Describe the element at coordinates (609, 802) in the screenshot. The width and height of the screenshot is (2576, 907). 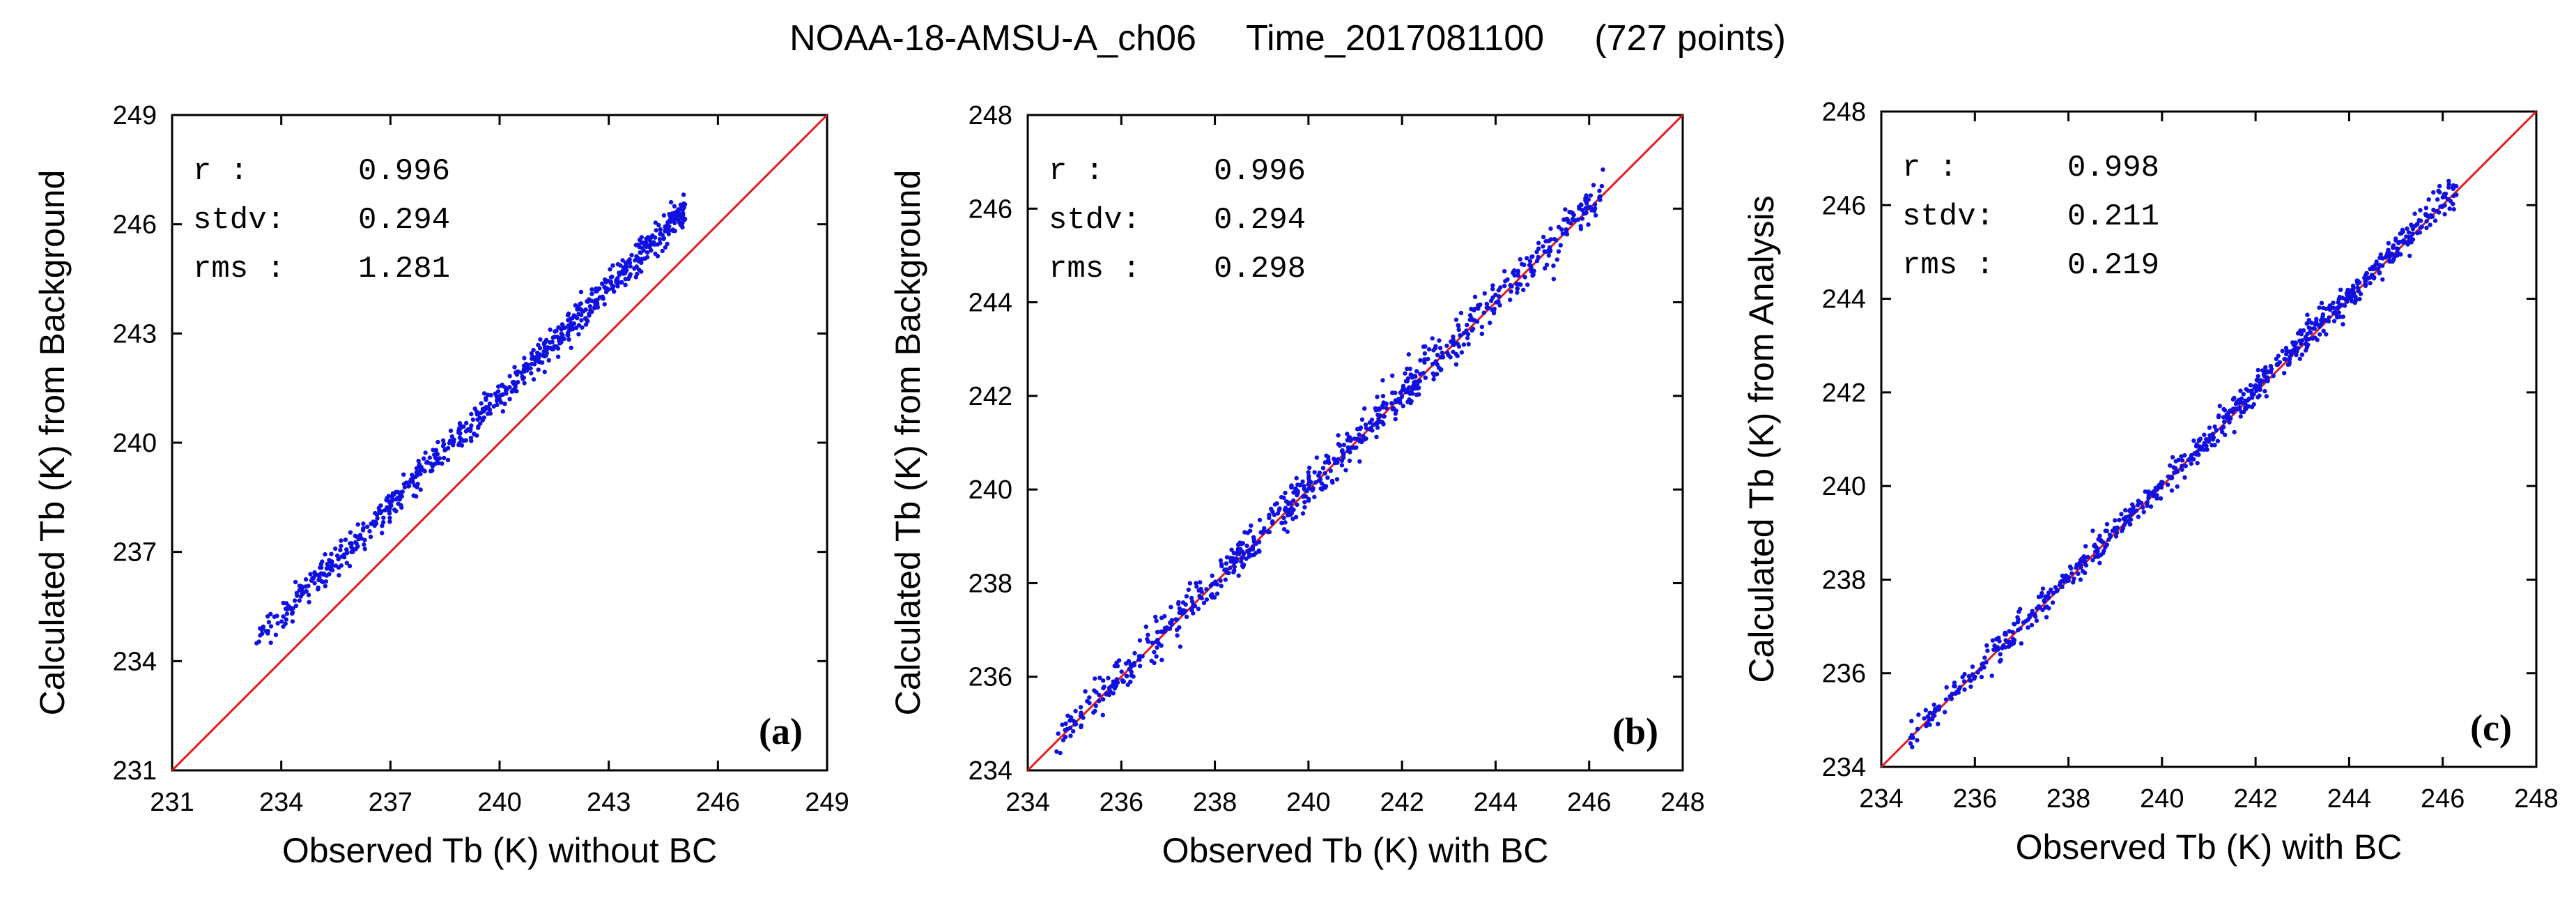
I see `x-tick-label: 243` at that location.